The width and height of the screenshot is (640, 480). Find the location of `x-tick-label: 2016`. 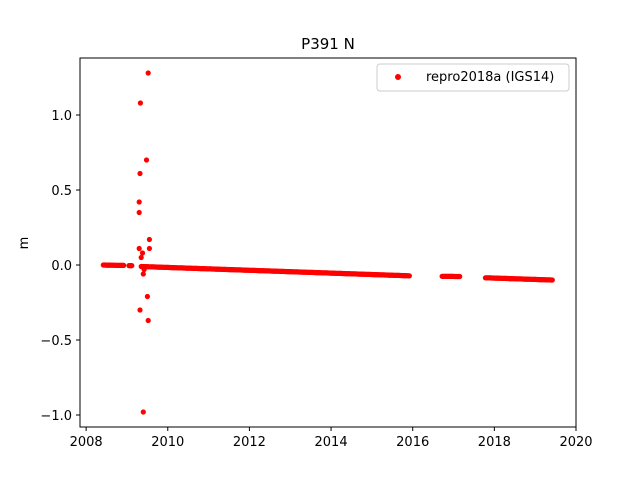

x-tick-label: 2016 is located at coordinates (412, 442).